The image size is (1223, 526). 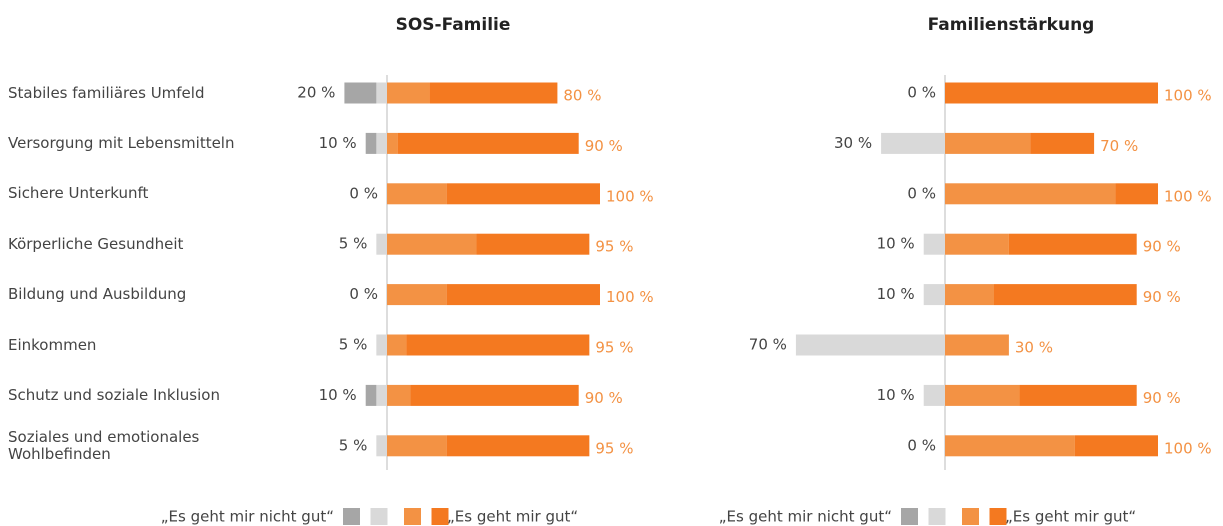 I want to click on category-text: Körperliche Gesundheit, so click(x=96, y=243).